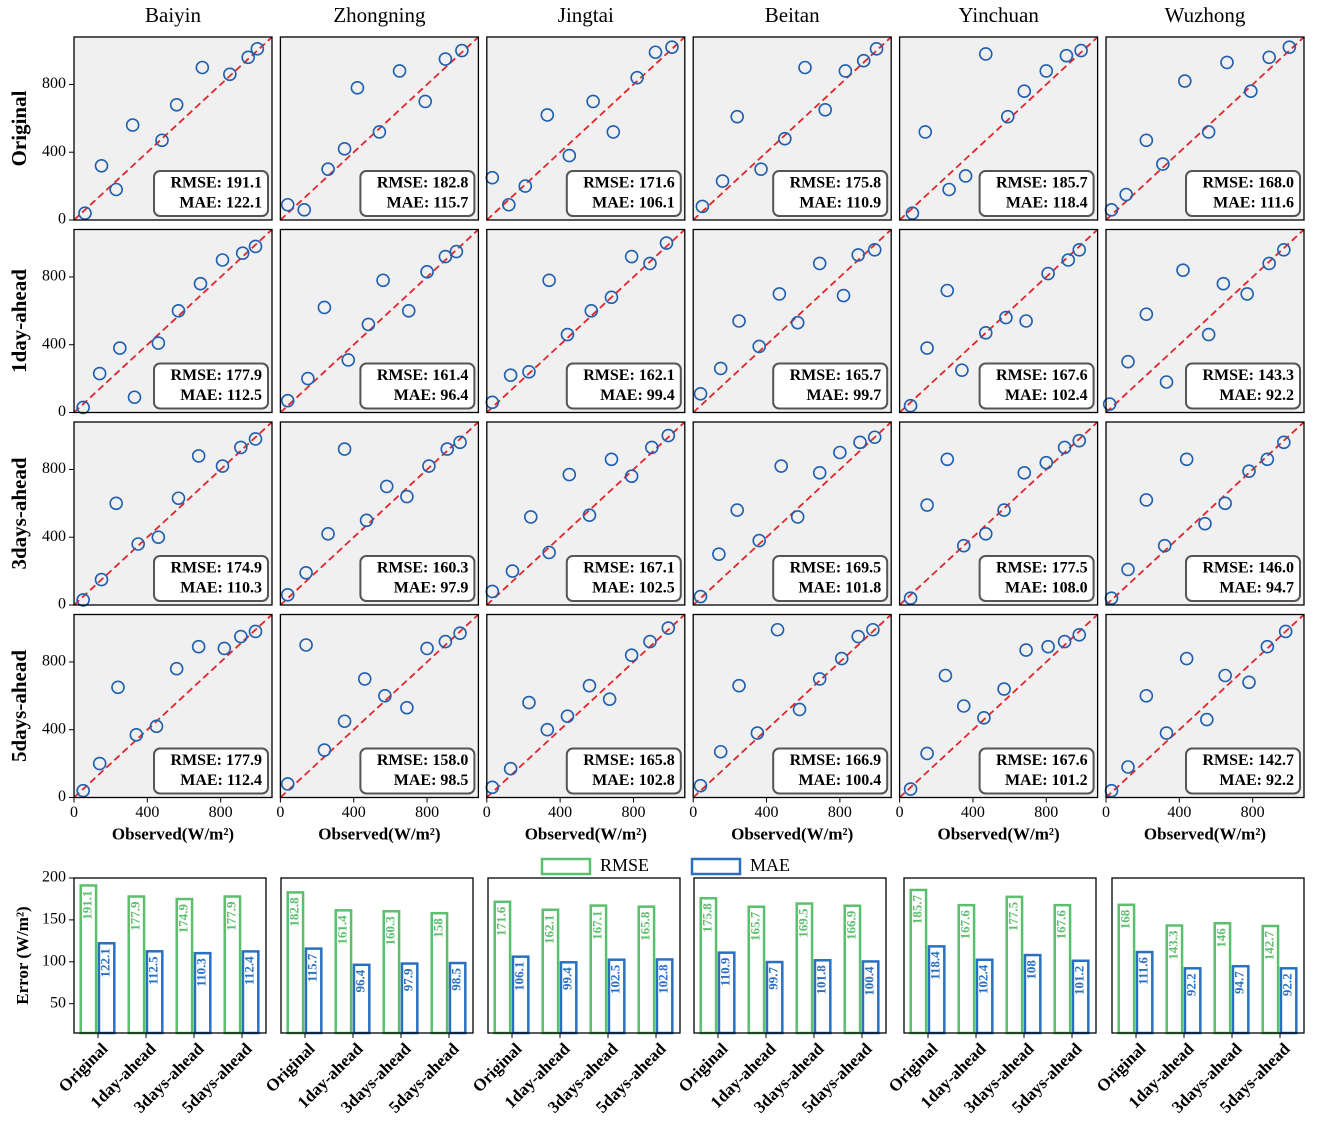 This screenshot has width=1329, height=1127. Describe the element at coordinates (1124, 919) in the screenshot. I see `bar-value-label: 168` at that location.